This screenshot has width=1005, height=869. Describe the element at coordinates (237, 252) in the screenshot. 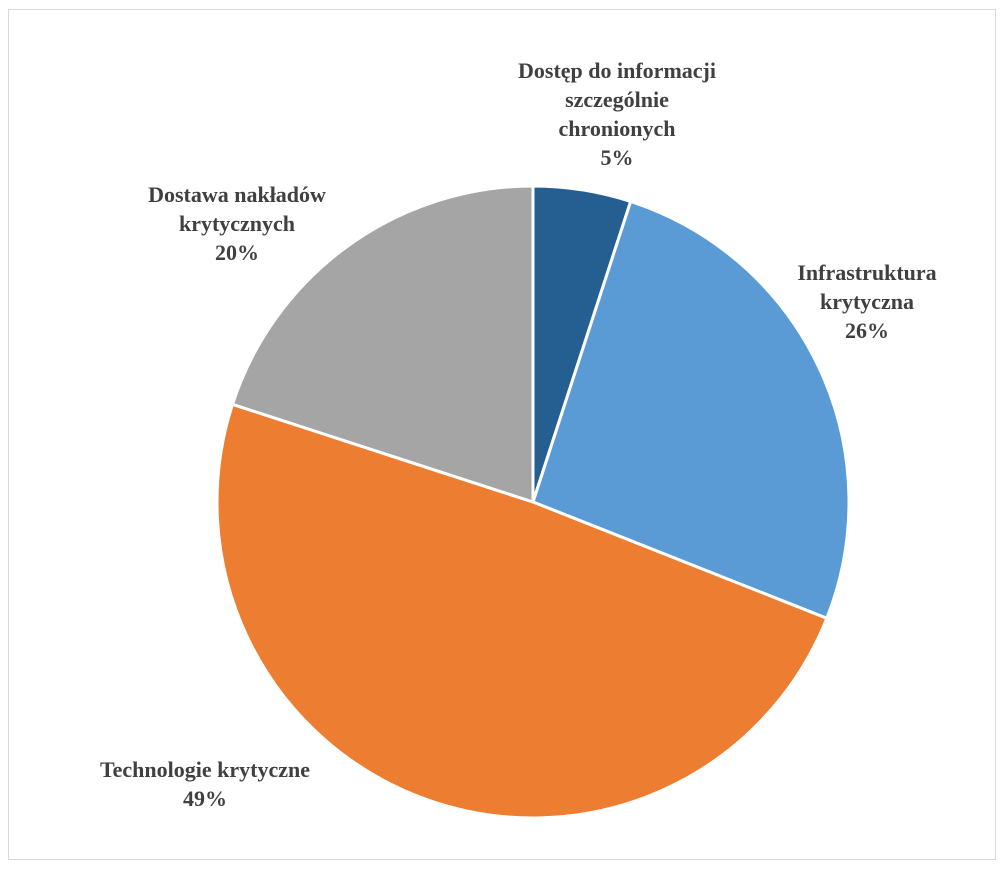

I see `data-label-value: 20%` at that location.